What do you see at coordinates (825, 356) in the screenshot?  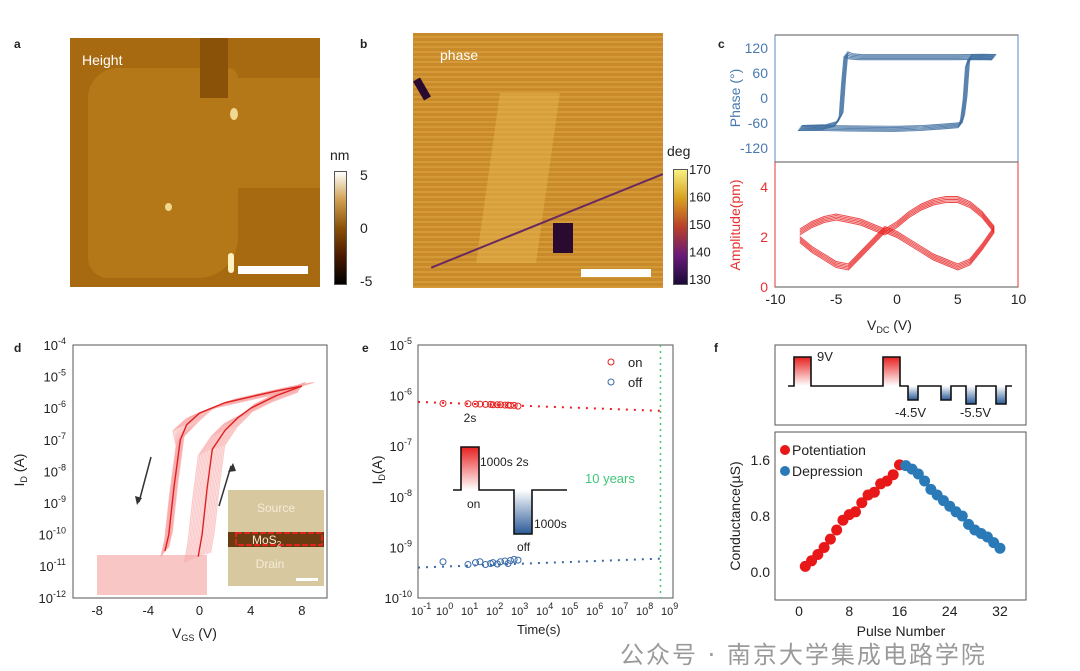 I see `pulse-9v-label: 9V` at bounding box center [825, 356].